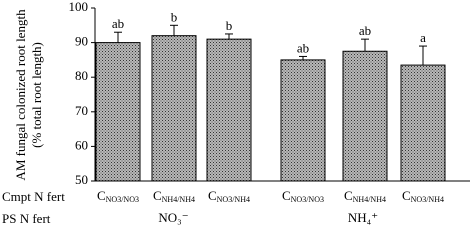  I want to click on y-tick-label: 60, so click(81, 144).